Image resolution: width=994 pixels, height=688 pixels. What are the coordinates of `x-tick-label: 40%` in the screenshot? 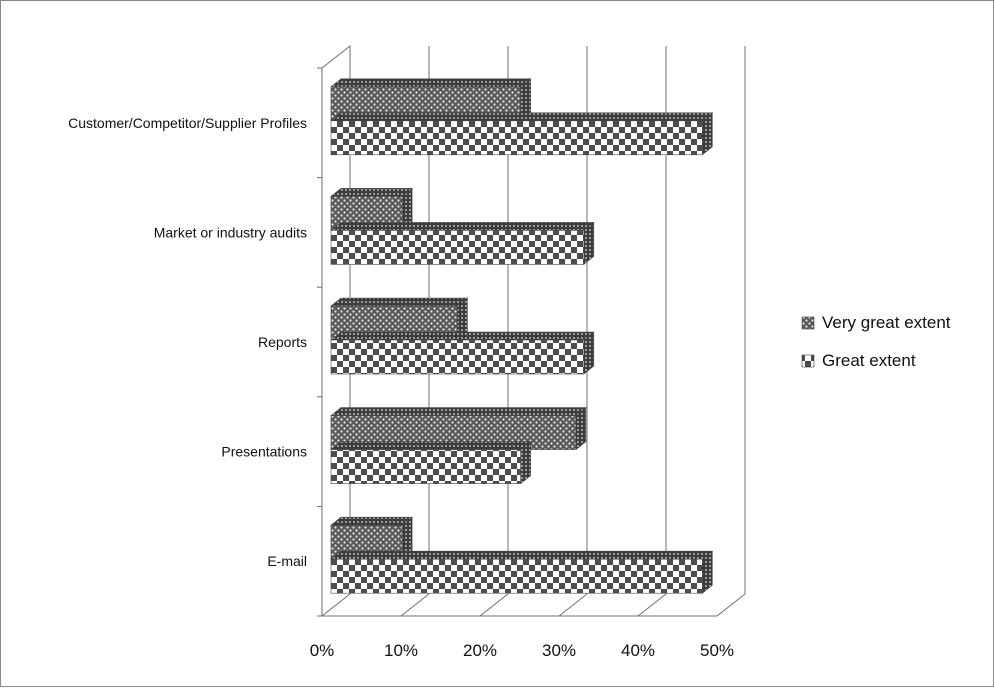 It's located at (638, 650).